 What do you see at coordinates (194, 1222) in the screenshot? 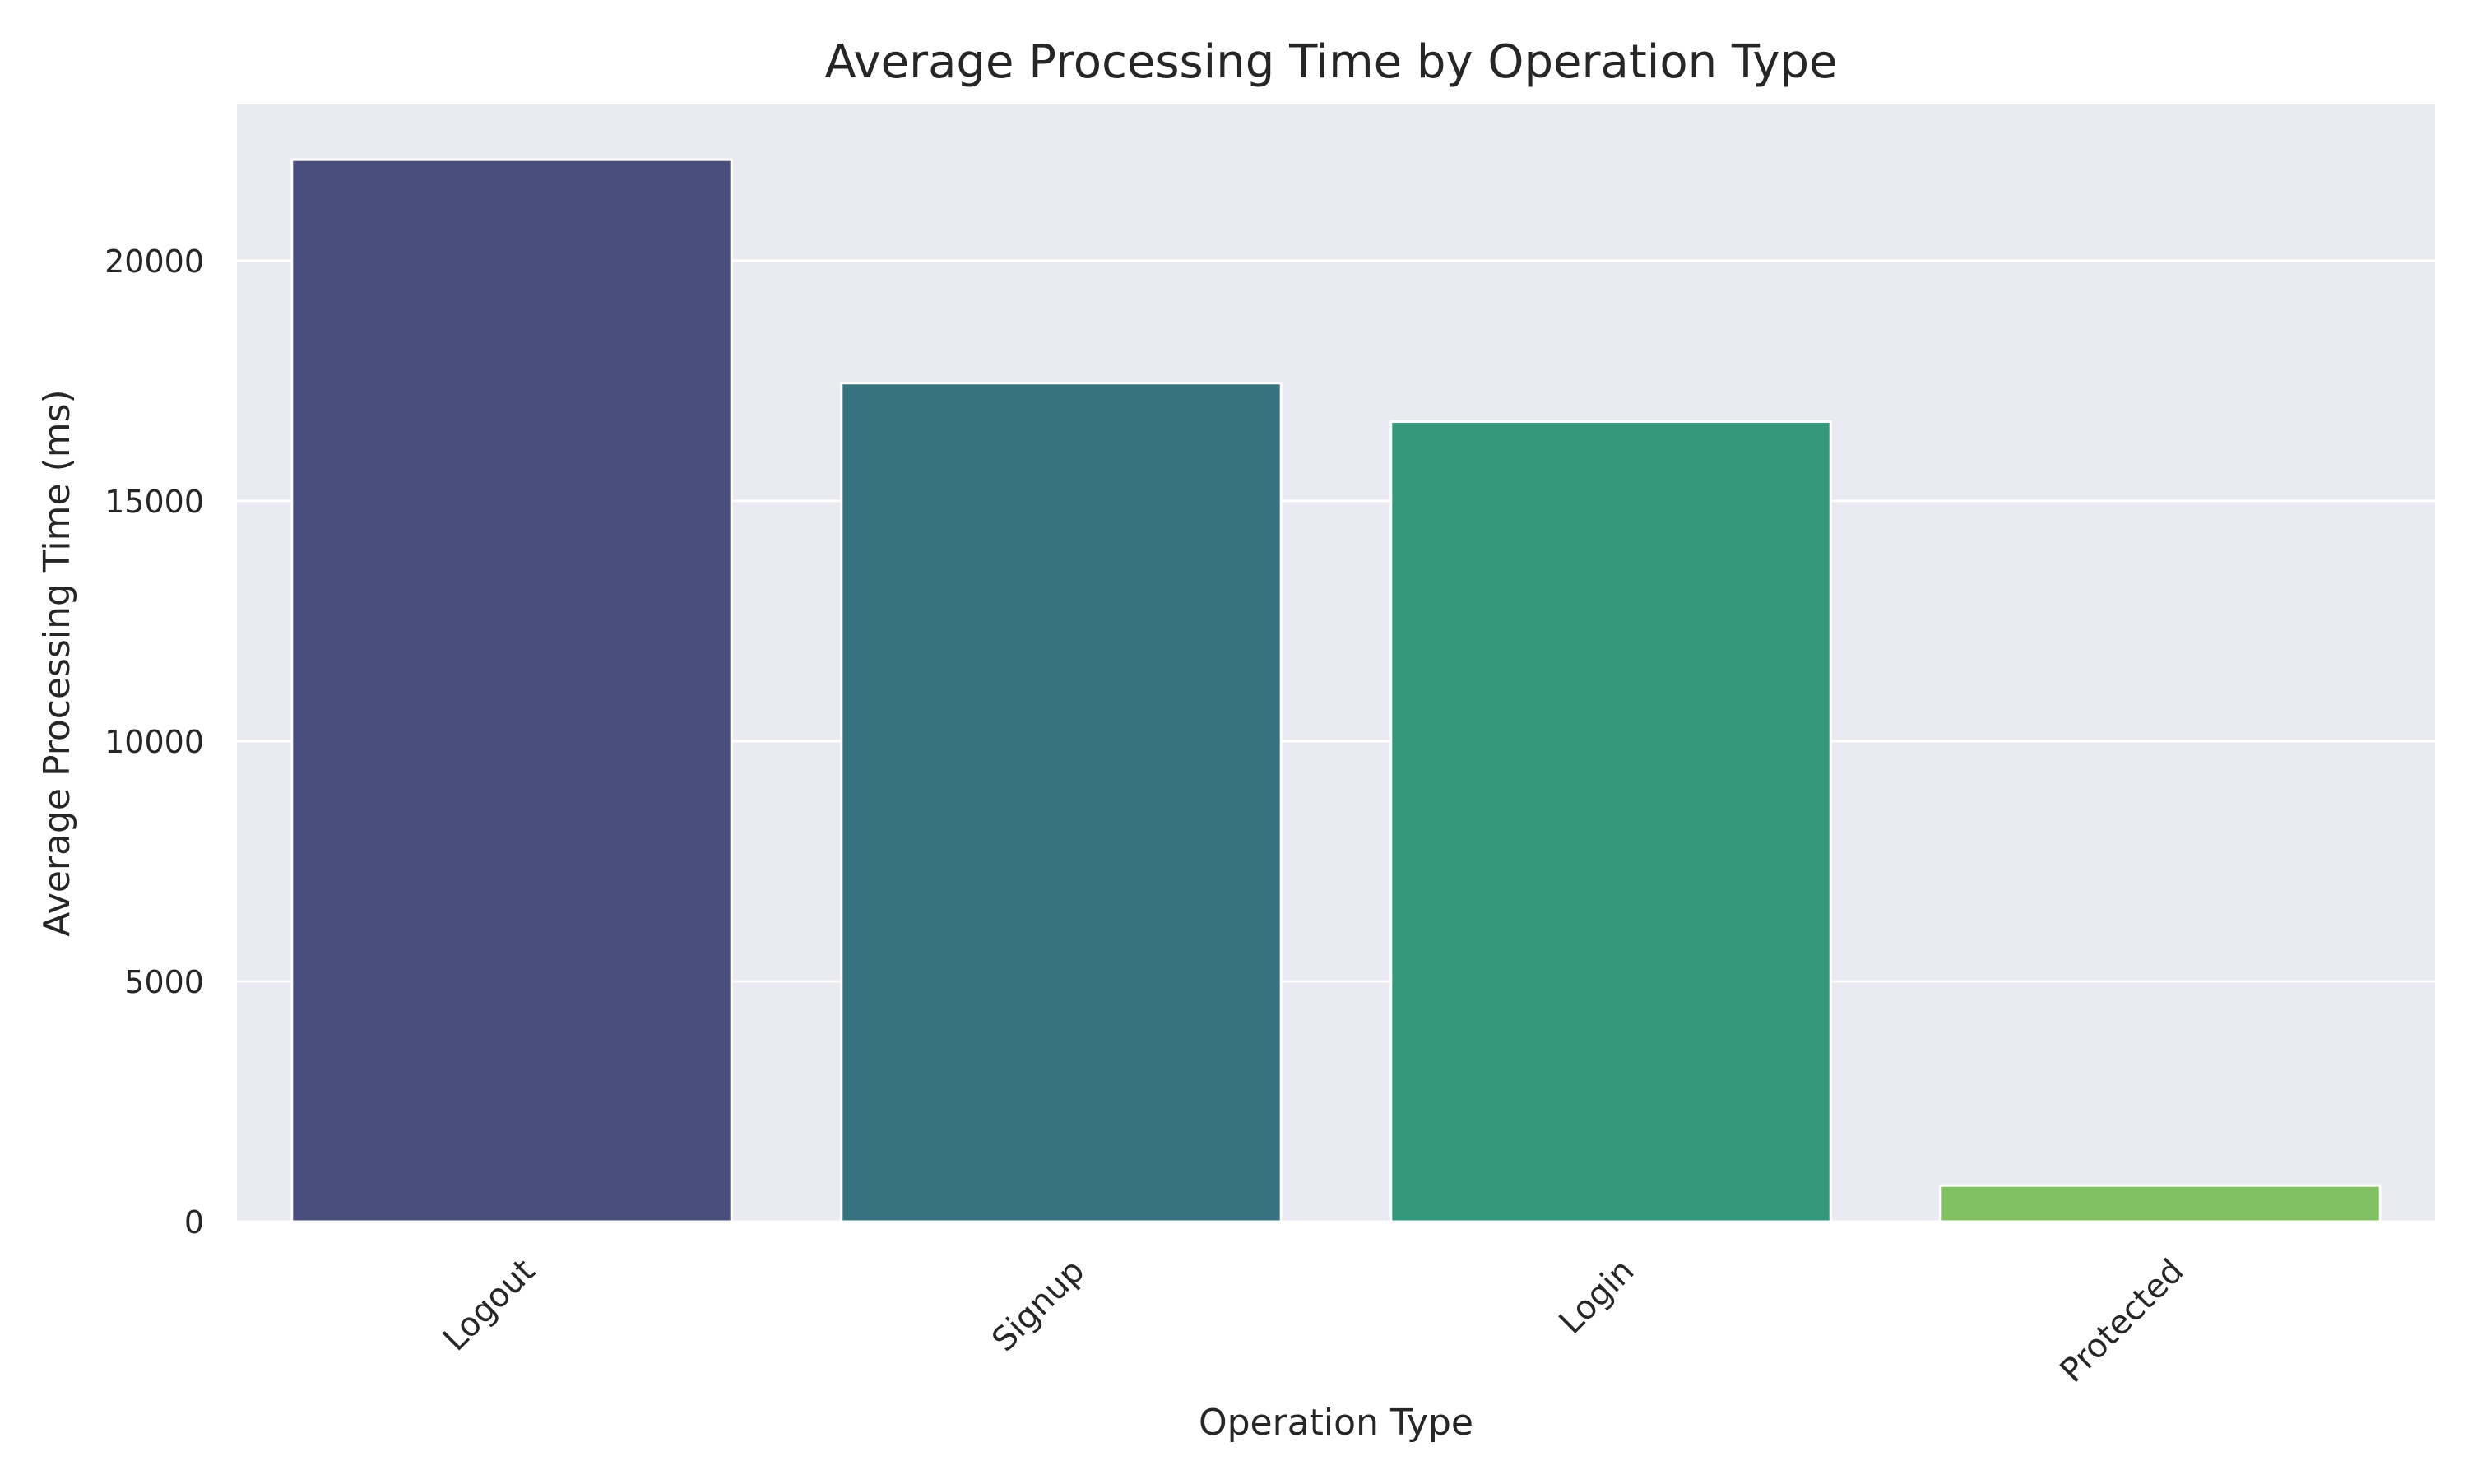
I see `y-tick-label: 0` at bounding box center [194, 1222].